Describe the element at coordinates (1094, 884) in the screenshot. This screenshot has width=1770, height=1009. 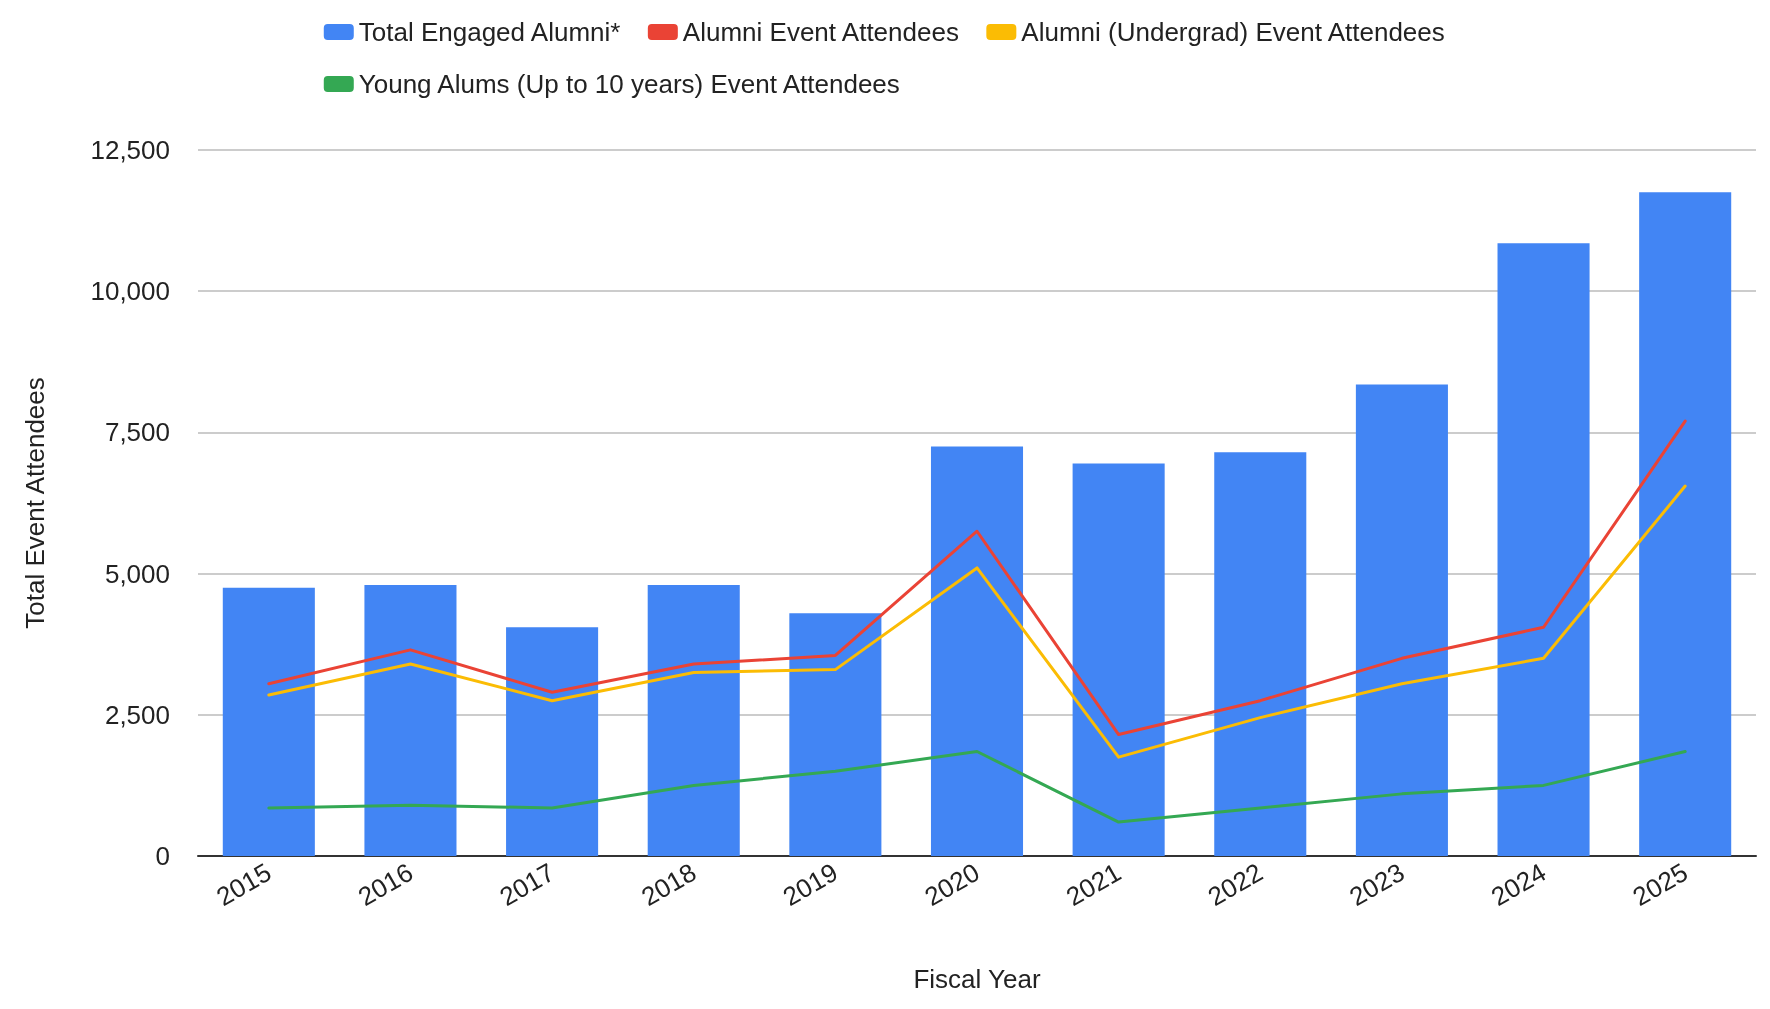
I see `x-tick-label: 2021` at that location.